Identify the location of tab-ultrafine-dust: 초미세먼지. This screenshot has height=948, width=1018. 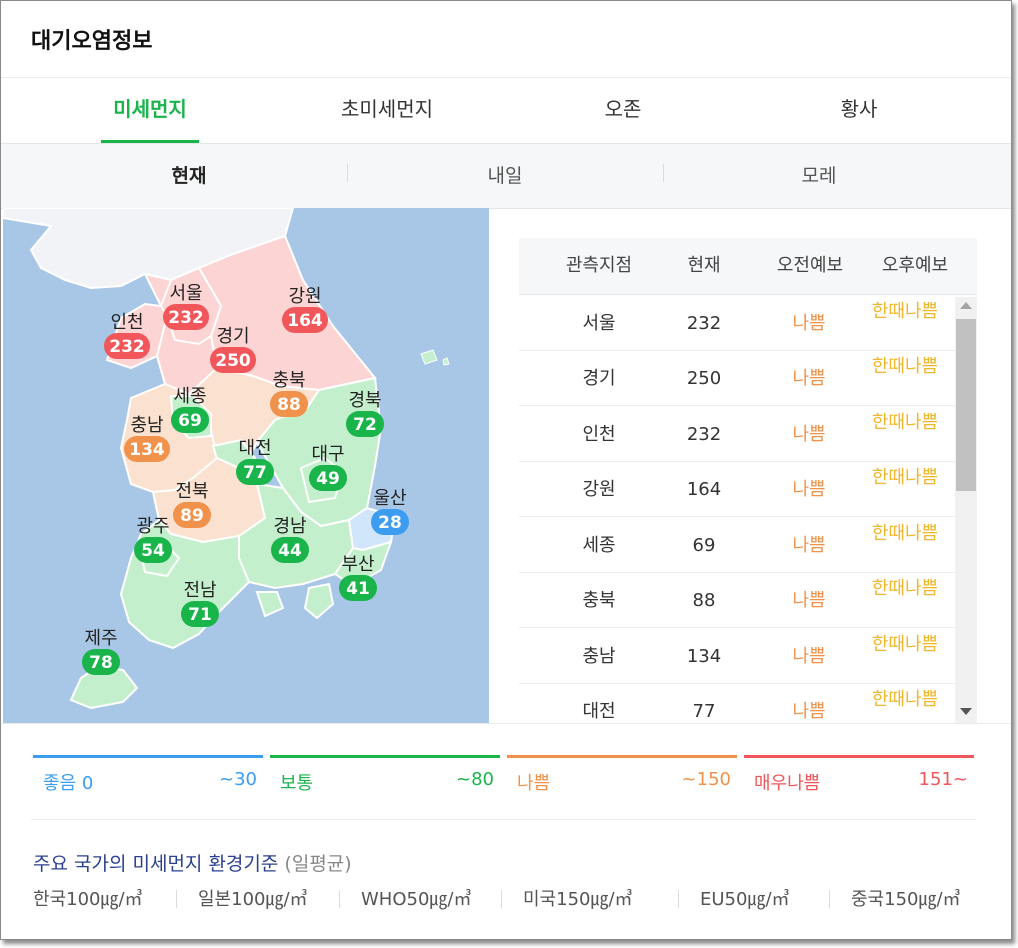
(387, 109).